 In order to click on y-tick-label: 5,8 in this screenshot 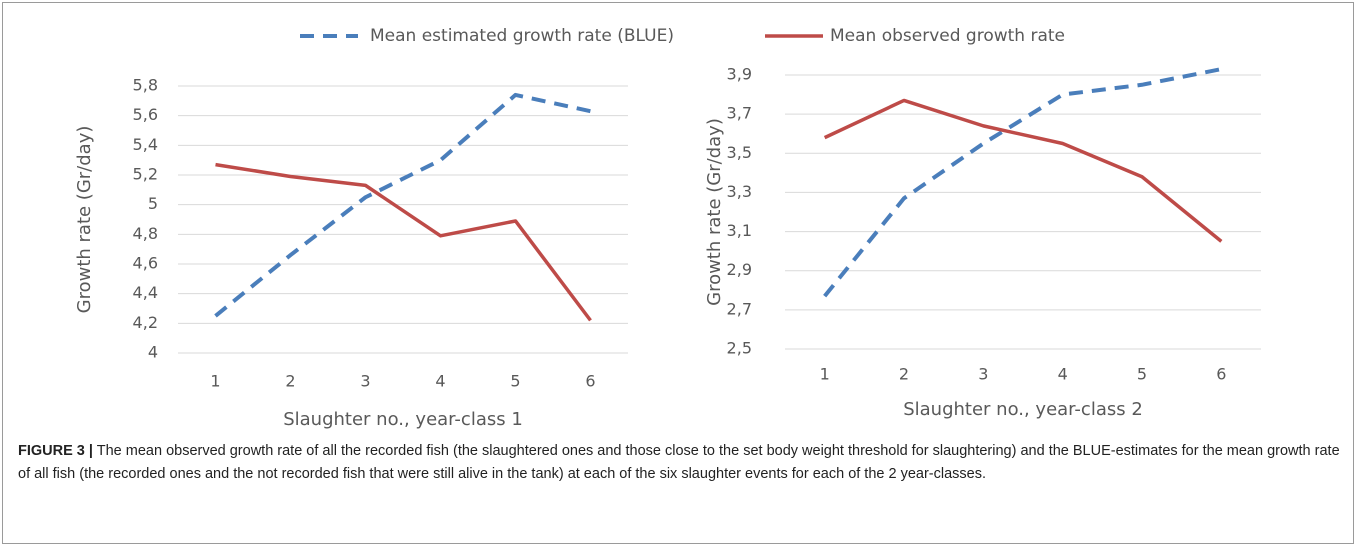, I will do `click(145, 85)`.